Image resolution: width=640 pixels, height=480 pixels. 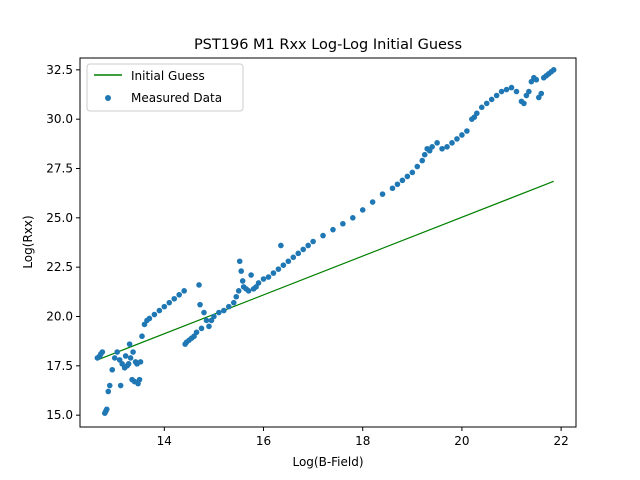 I want to click on x-tick-label: 20, so click(x=461, y=441).